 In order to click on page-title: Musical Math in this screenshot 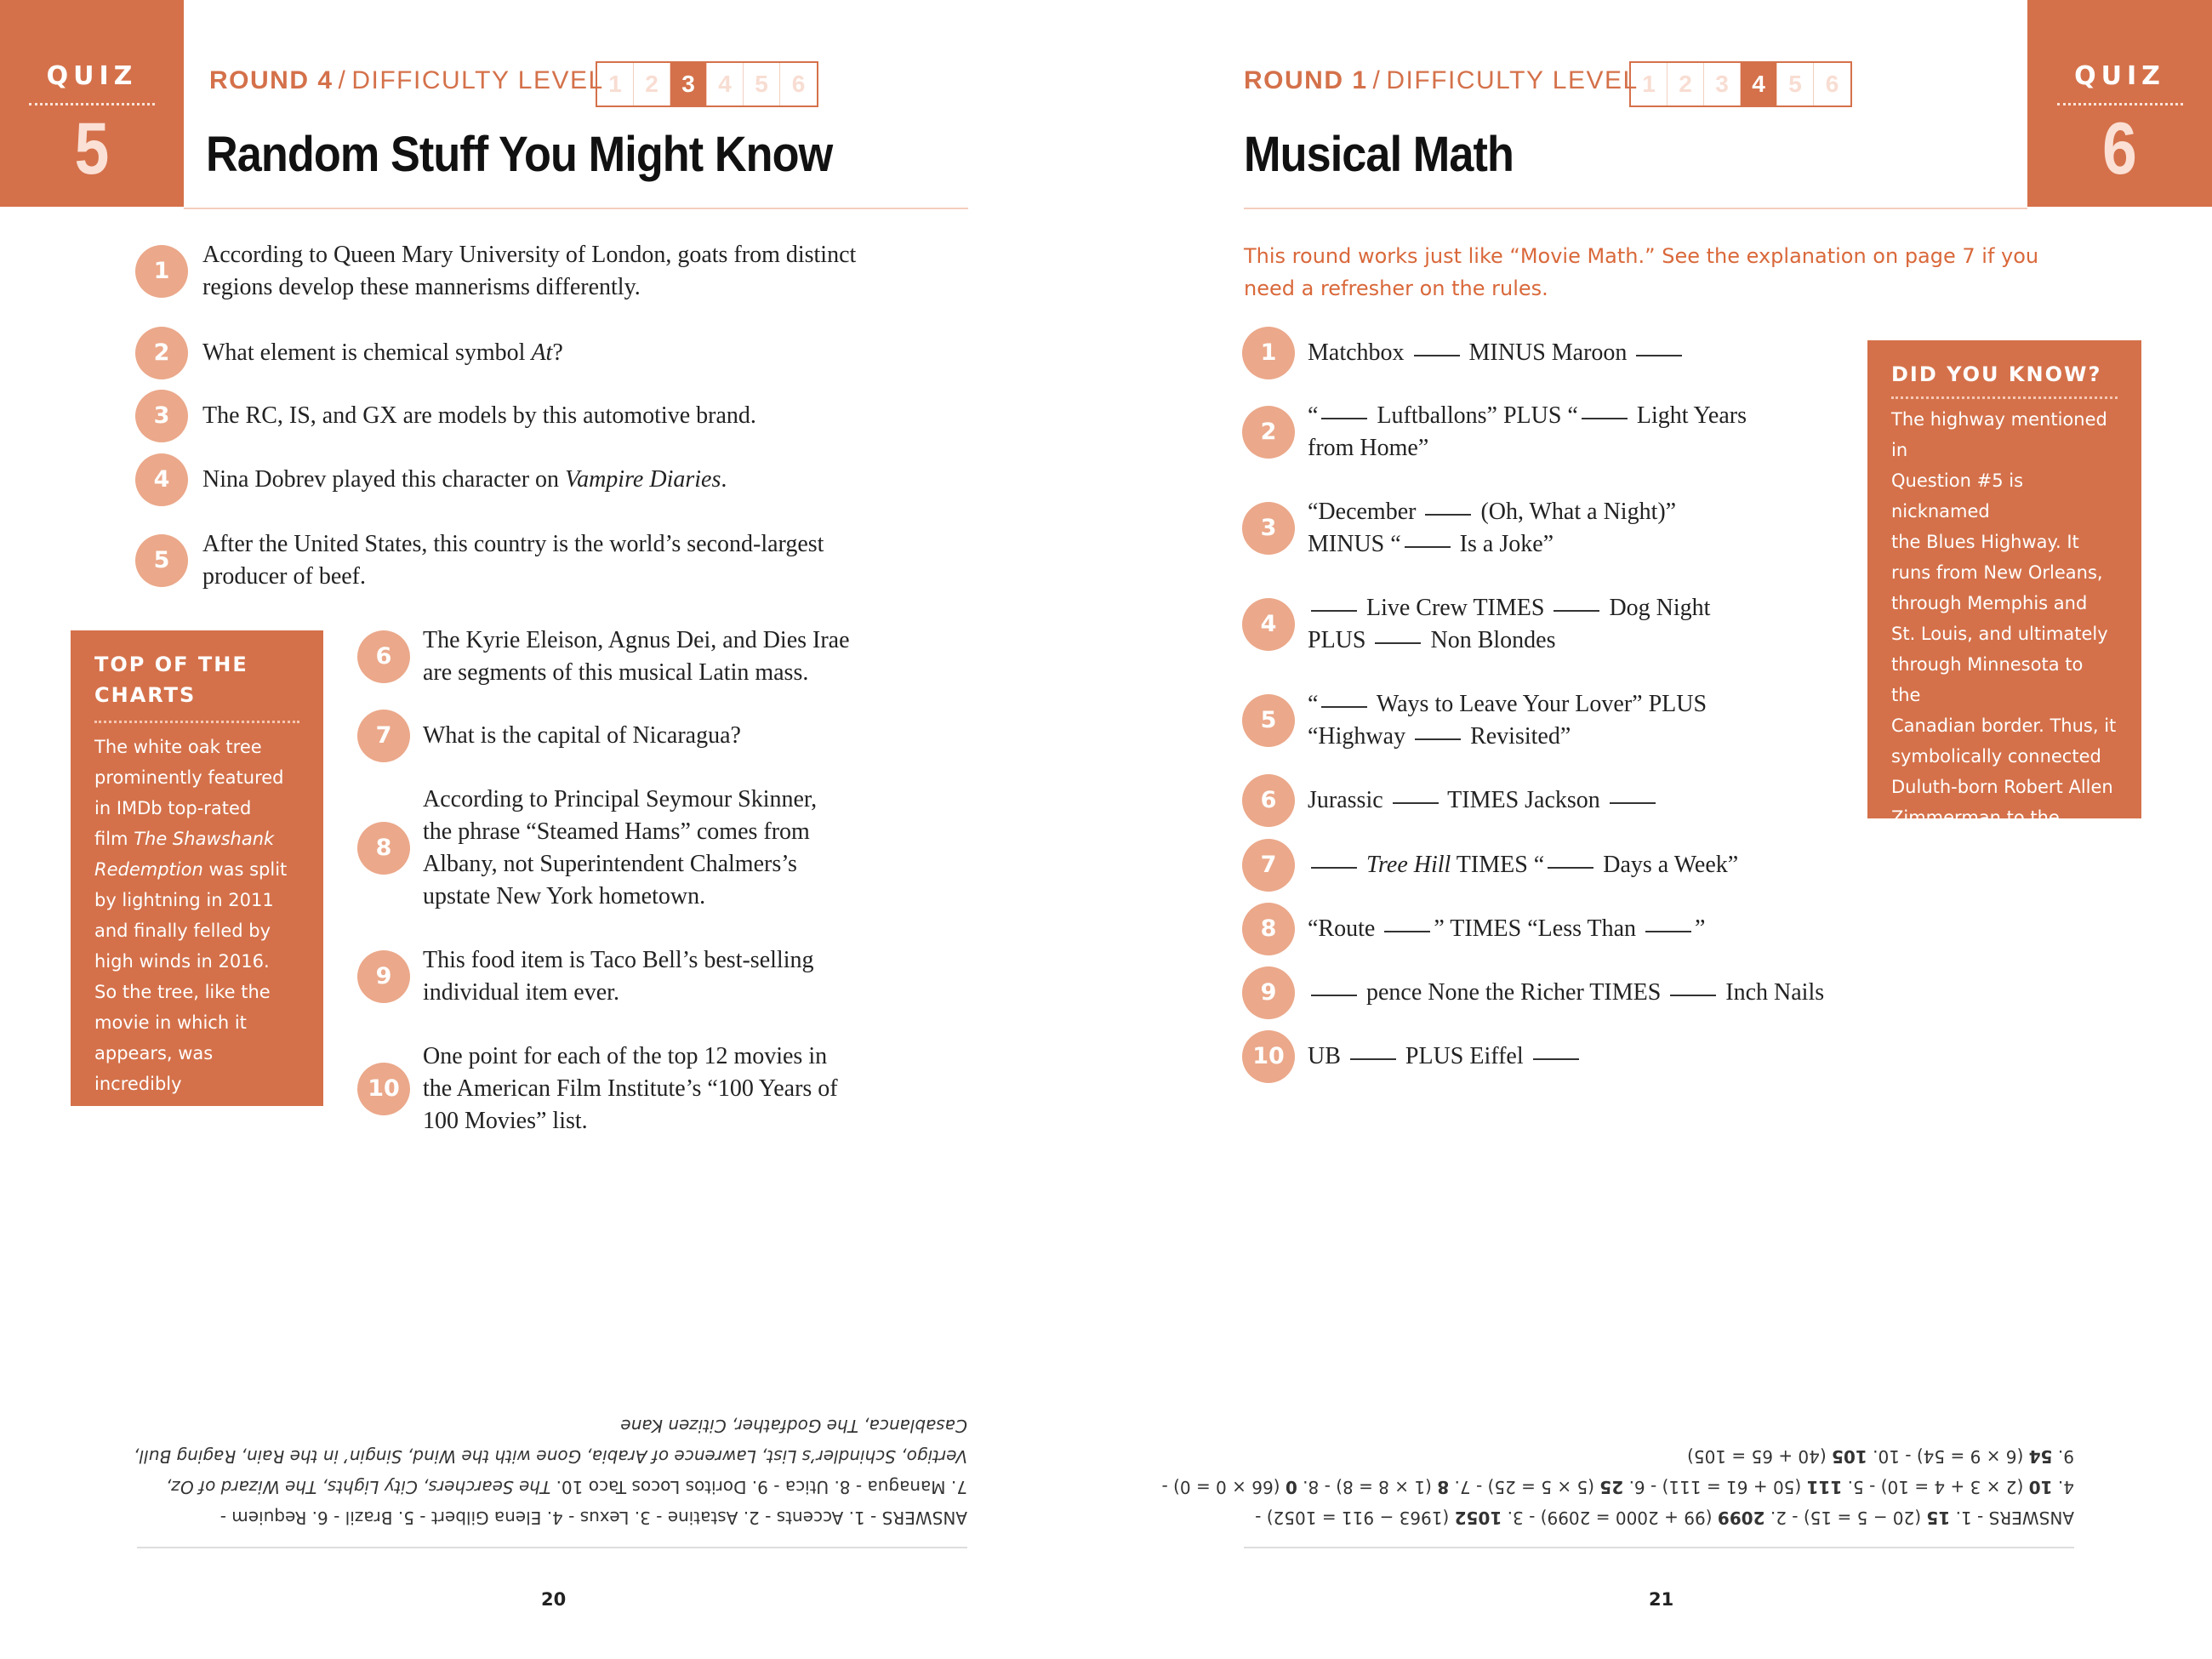, I will do `click(1379, 154)`.